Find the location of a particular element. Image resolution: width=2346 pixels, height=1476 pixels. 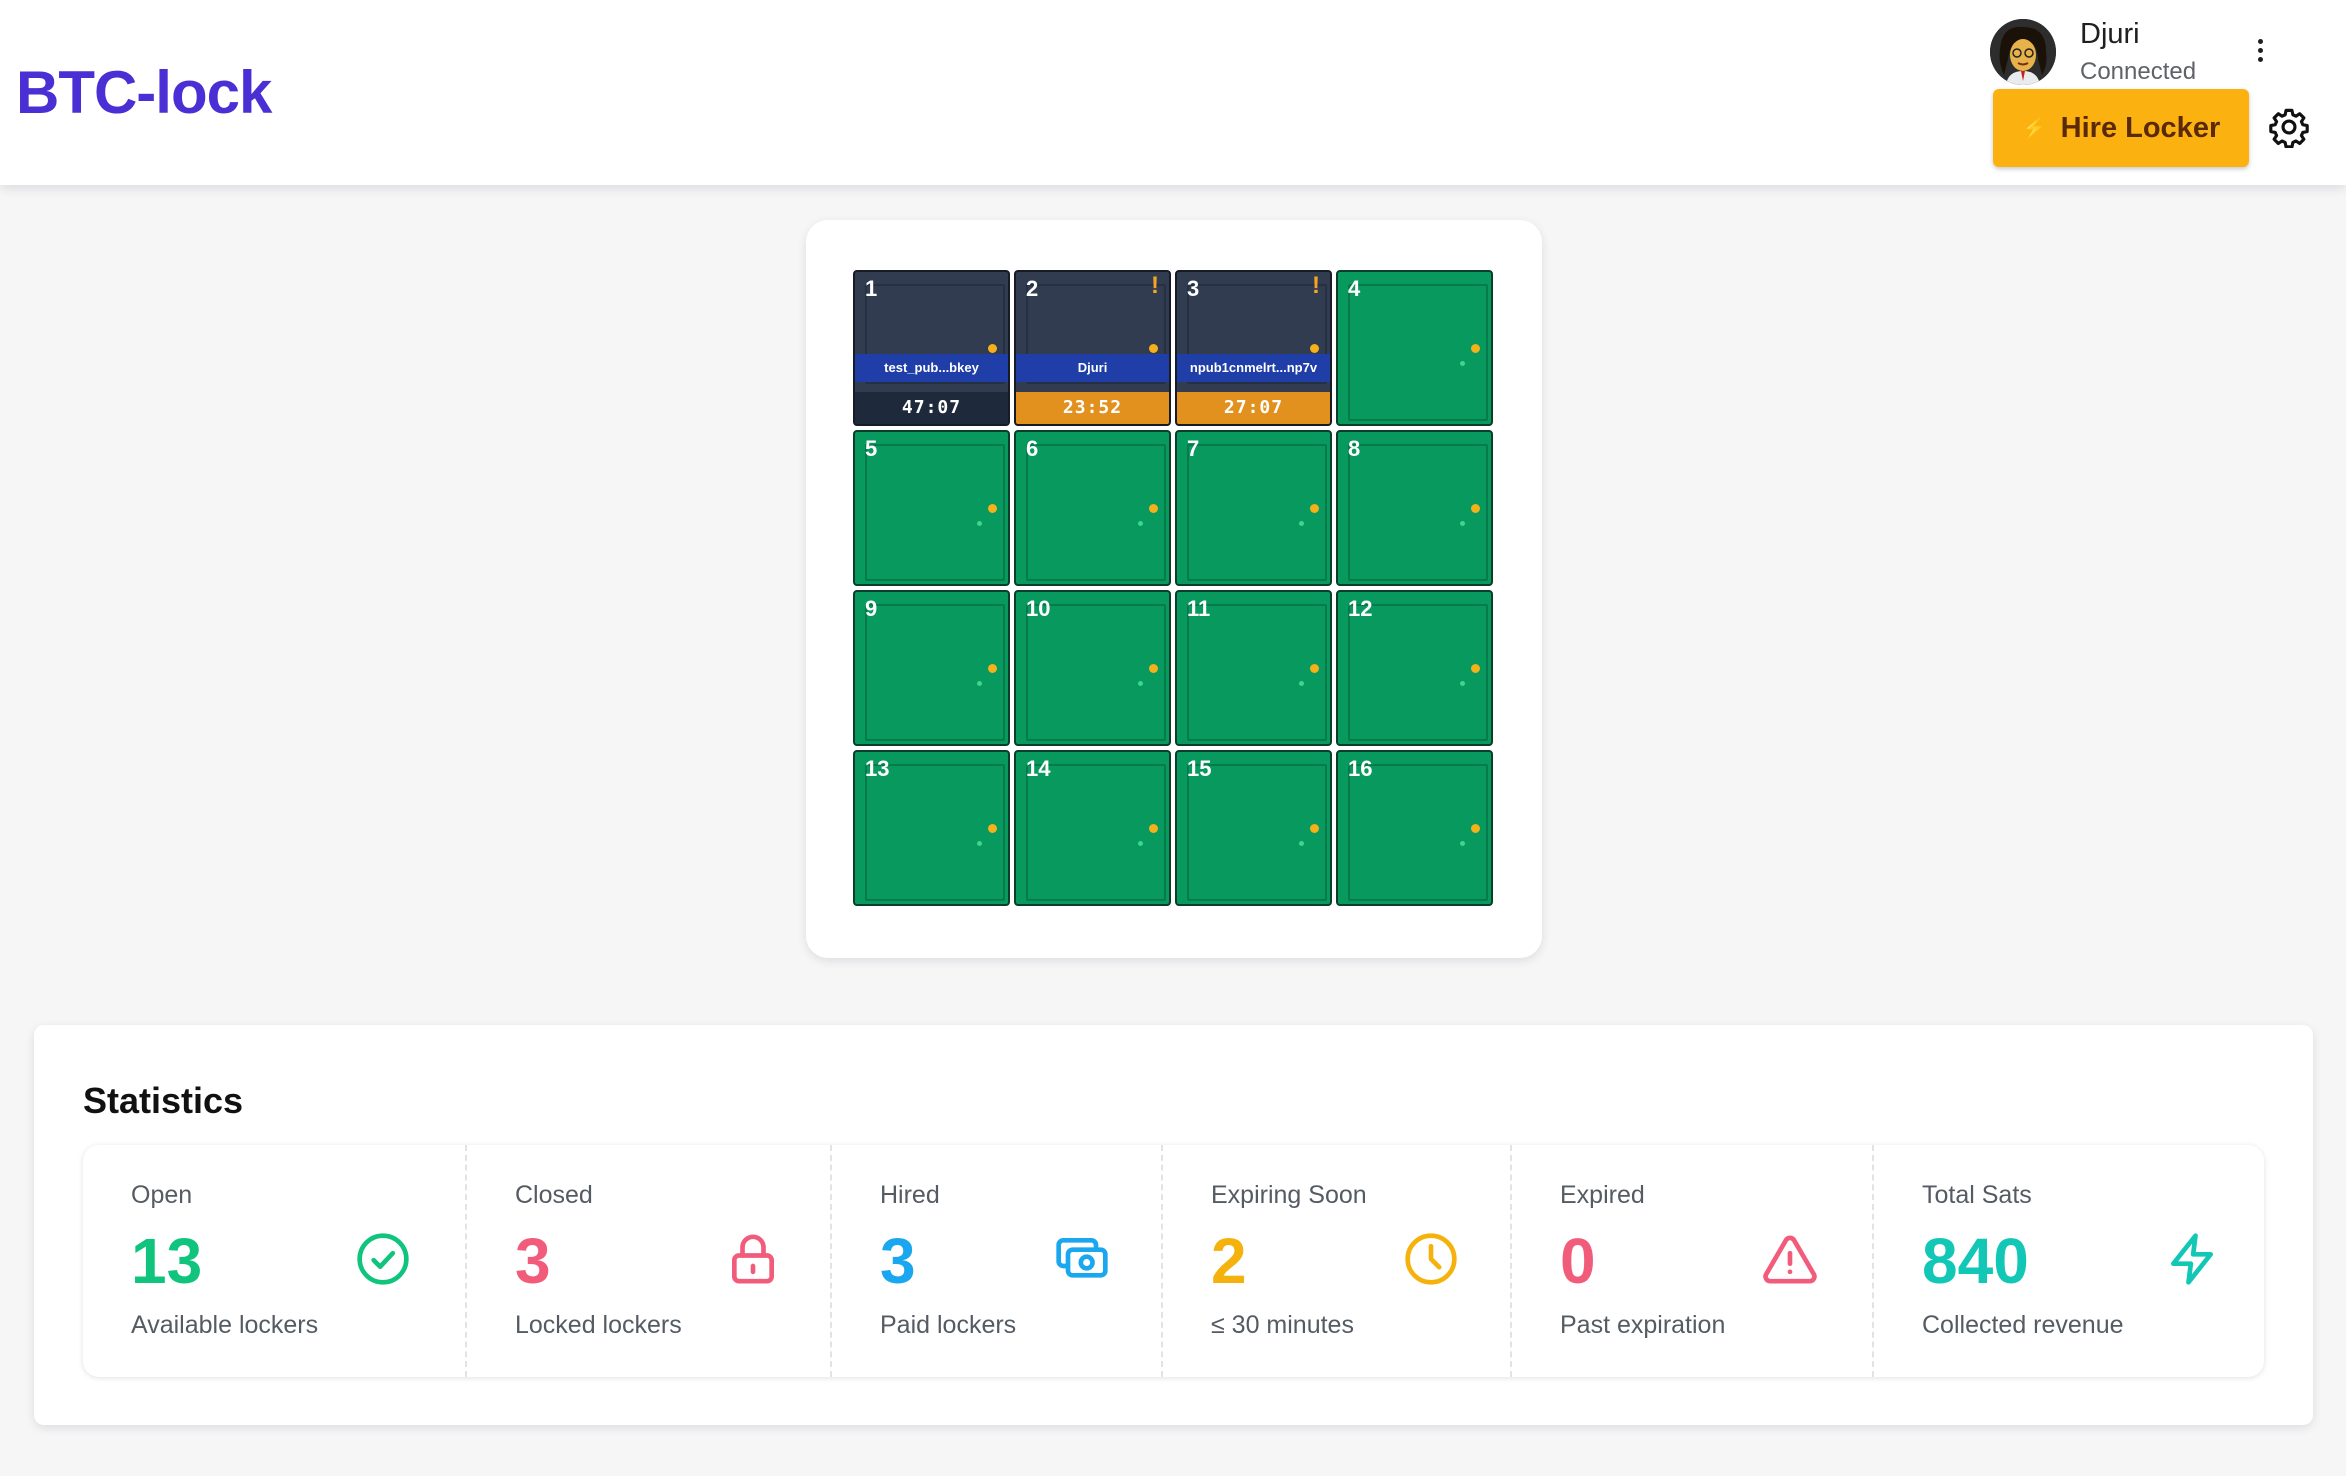

locker-15: 15 is located at coordinates (1253, 828).